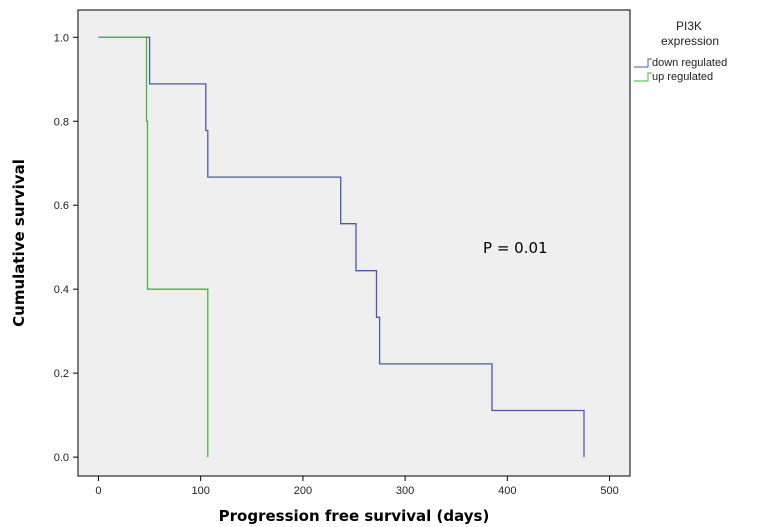 This screenshot has width=769, height=527. What do you see at coordinates (61, 38) in the screenshot?
I see `y-tick-label: 1.0` at bounding box center [61, 38].